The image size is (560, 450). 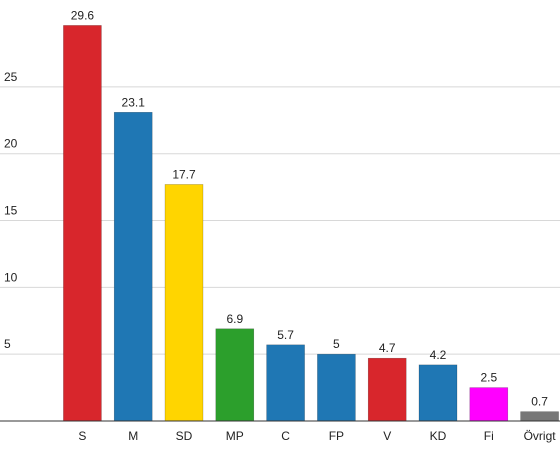 What do you see at coordinates (83, 15) in the screenshot?
I see `value-label: 29.6` at bounding box center [83, 15].